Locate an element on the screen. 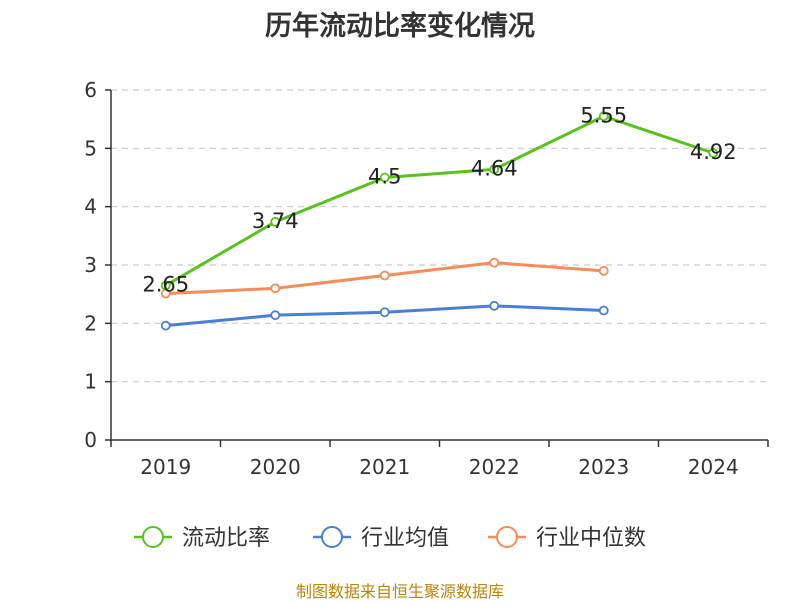  legend-label-3: 行业中位数 is located at coordinates (591, 538).